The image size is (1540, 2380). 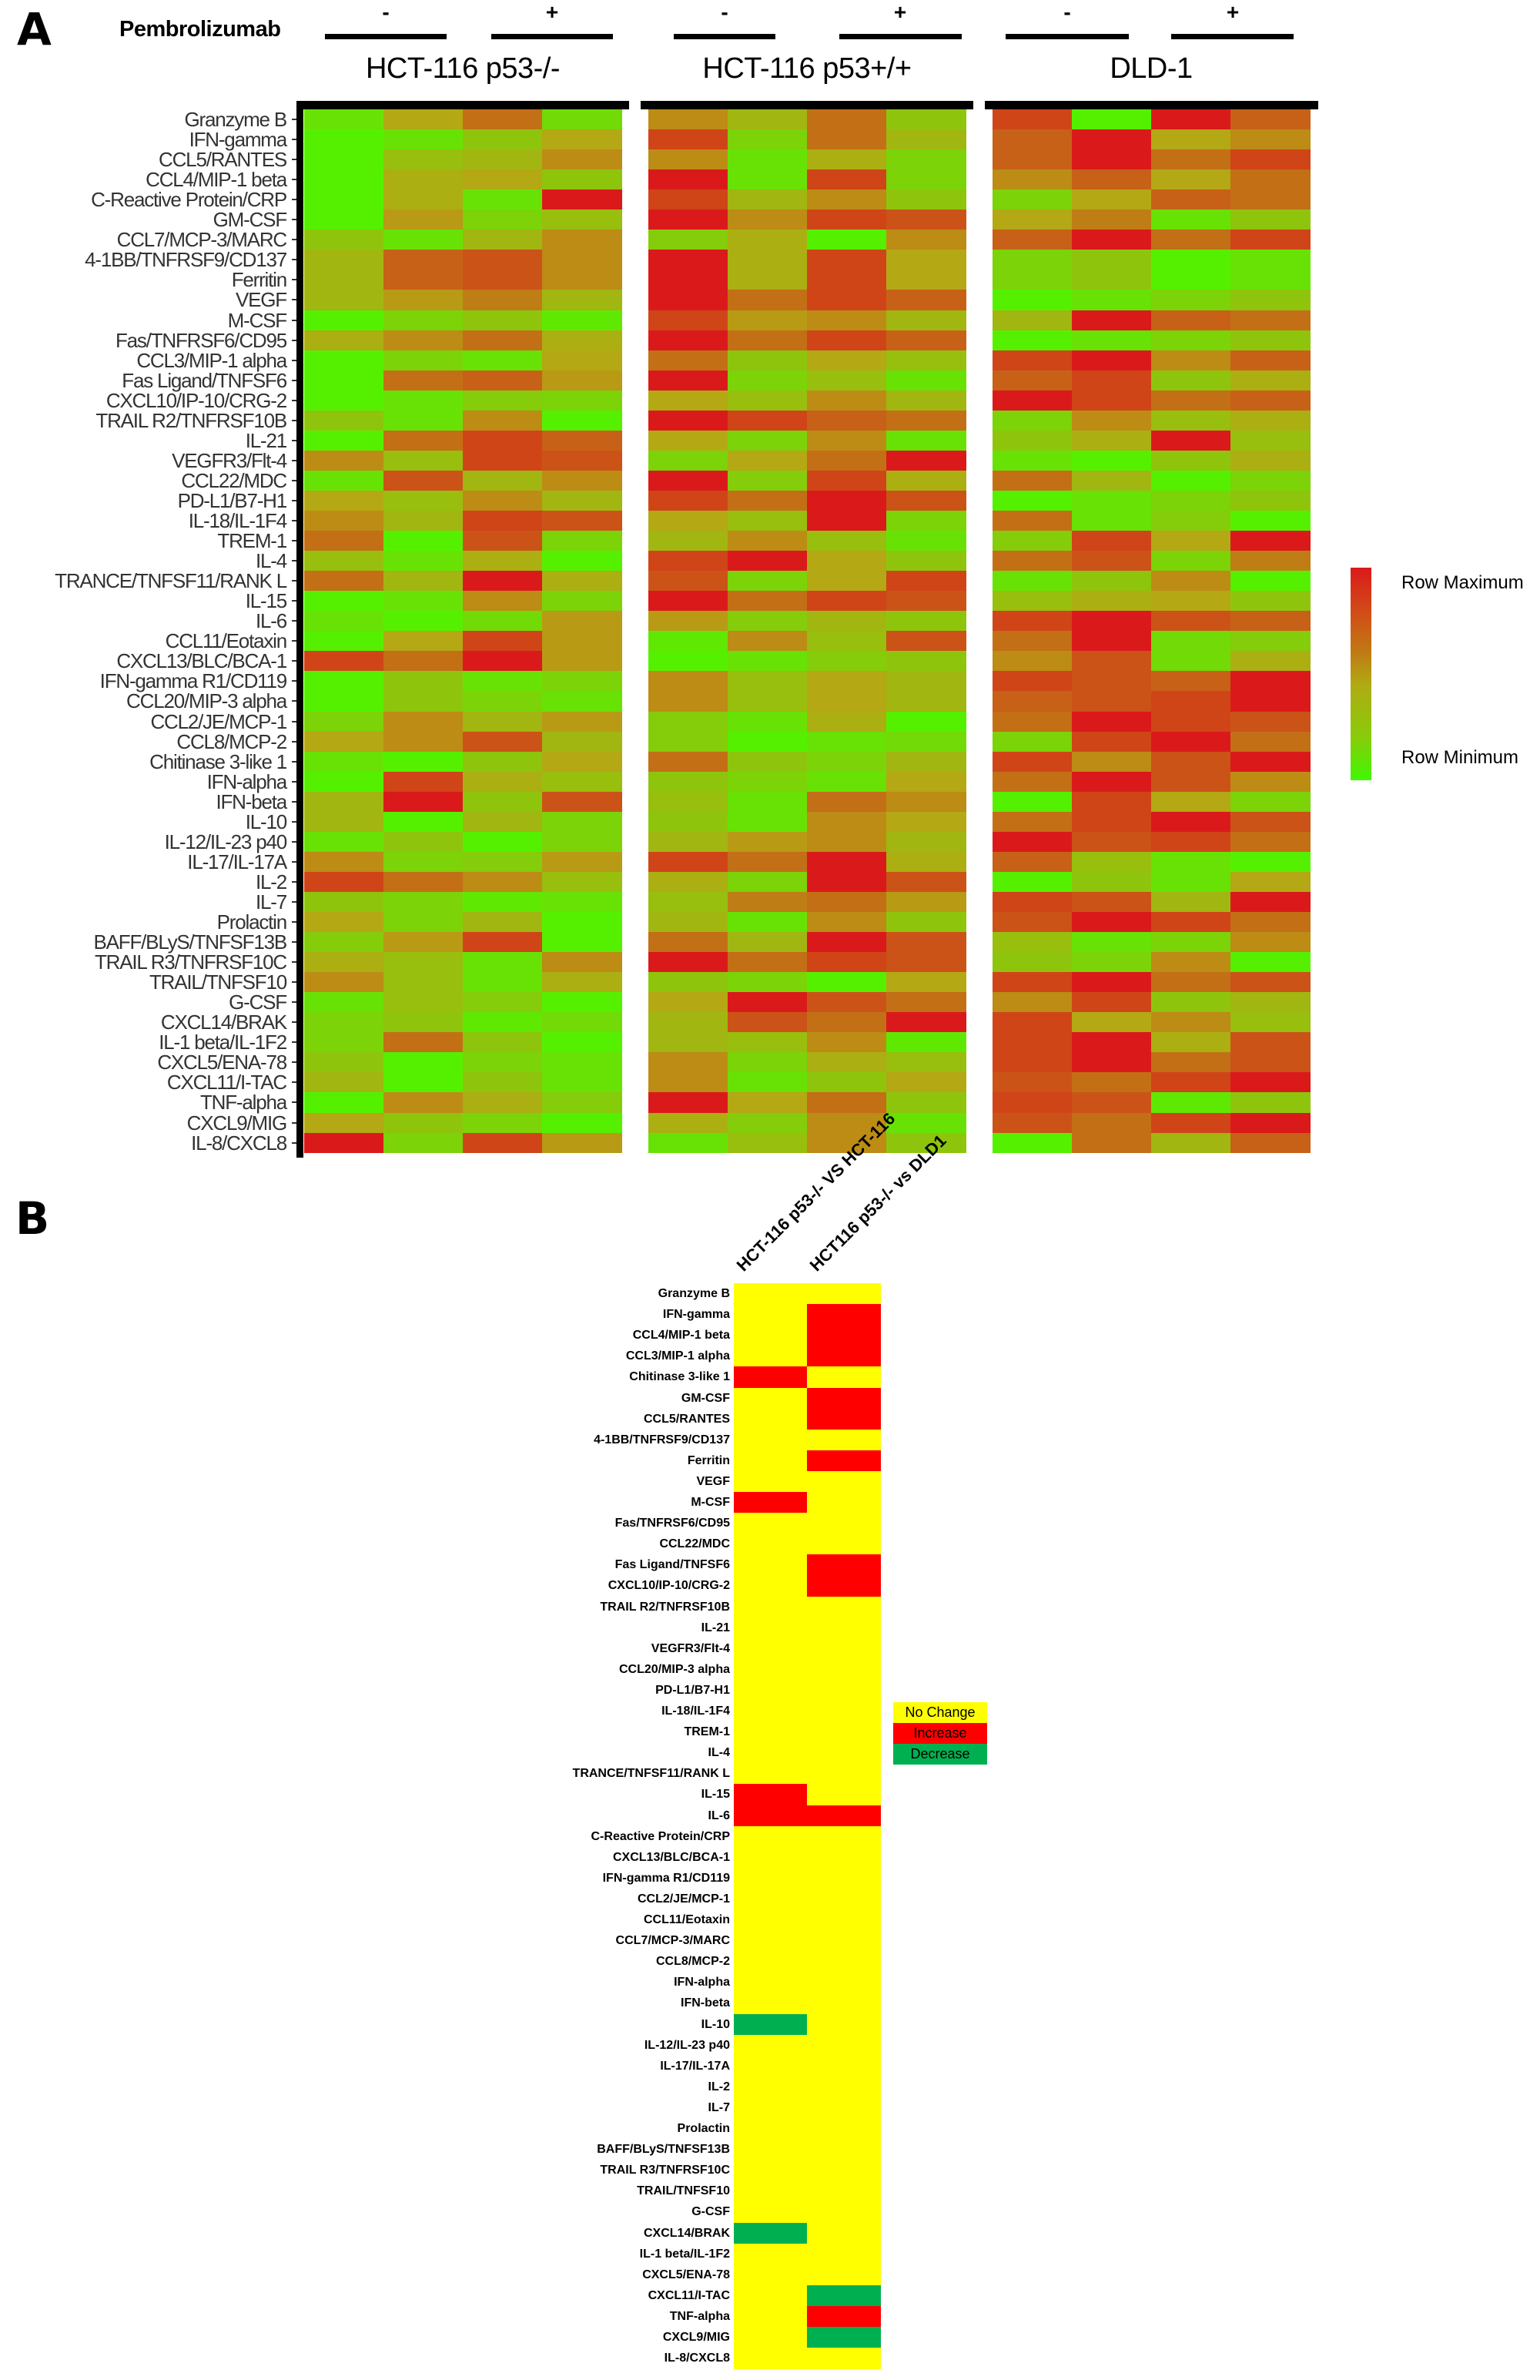 I want to click on row-label: IL-8/CXCL8, so click(x=239, y=1143).